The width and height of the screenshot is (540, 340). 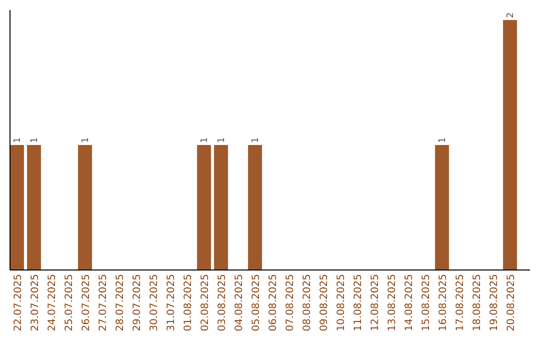 What do you see at coordinates (426, 303) in the screenshot?
I see `x-tick-label: 15.08.2025` at bounding box center [426, 303].